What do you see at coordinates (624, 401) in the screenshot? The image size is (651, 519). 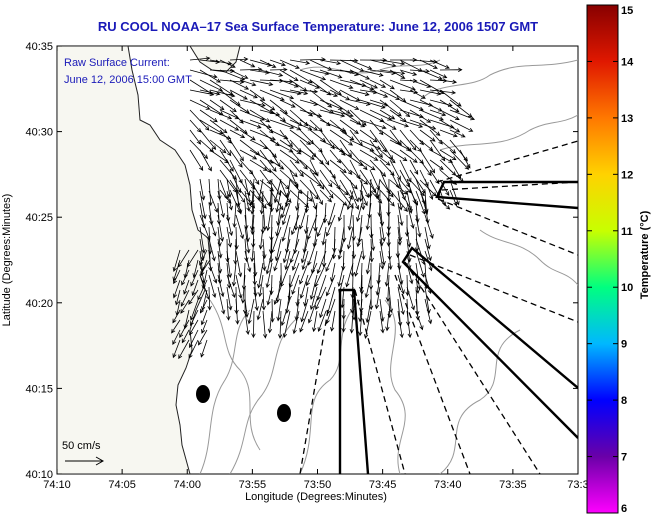 I see `colorbar-tick-label: 8` at bounding box center [624, 401].